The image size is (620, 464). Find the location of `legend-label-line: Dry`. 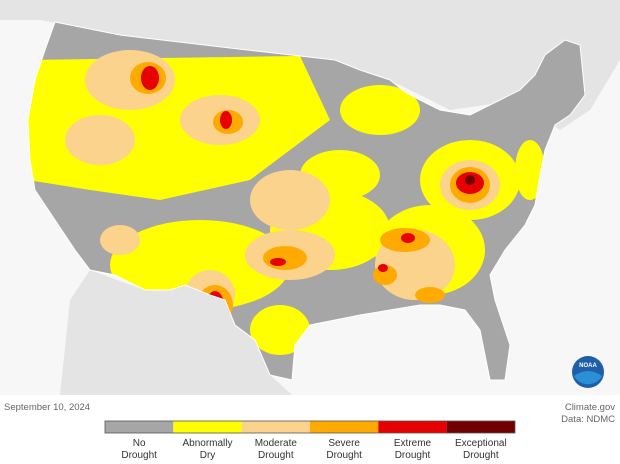

legend-label-line: Dry is located at coordinates (208, 455).